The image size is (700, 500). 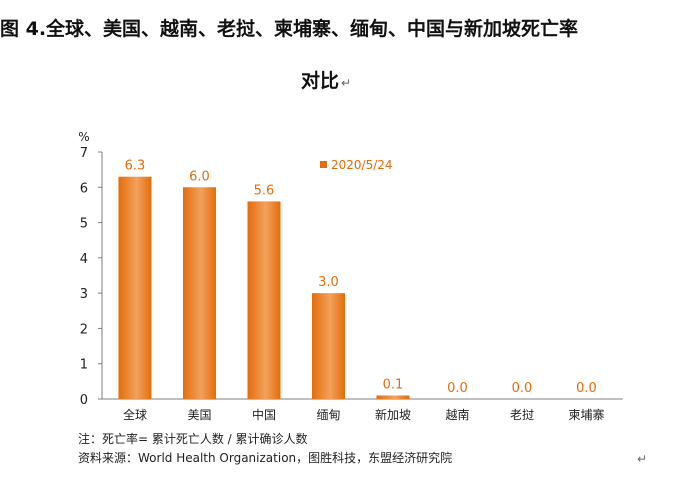 What do you see at coordinates (84, 365) in the screenshot?
I see `y-tick-label: 1` at bounding box center [84, 365].